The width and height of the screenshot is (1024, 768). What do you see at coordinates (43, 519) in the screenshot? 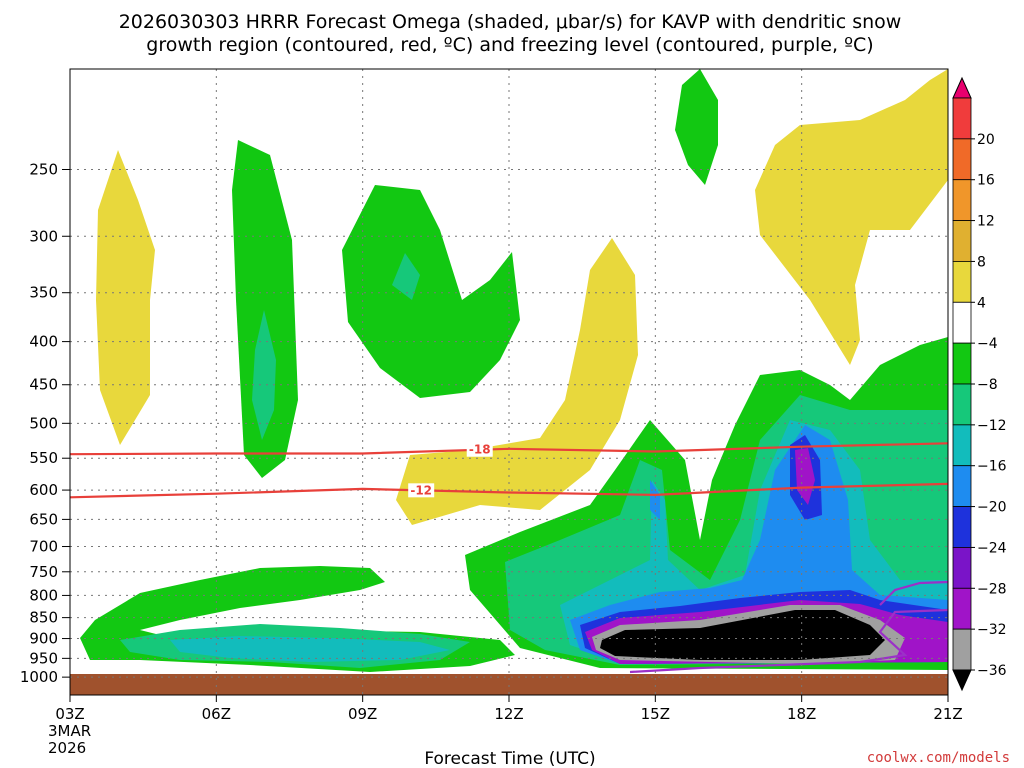
I see `y-tick-label: 650` at bounding box center [43, 519].